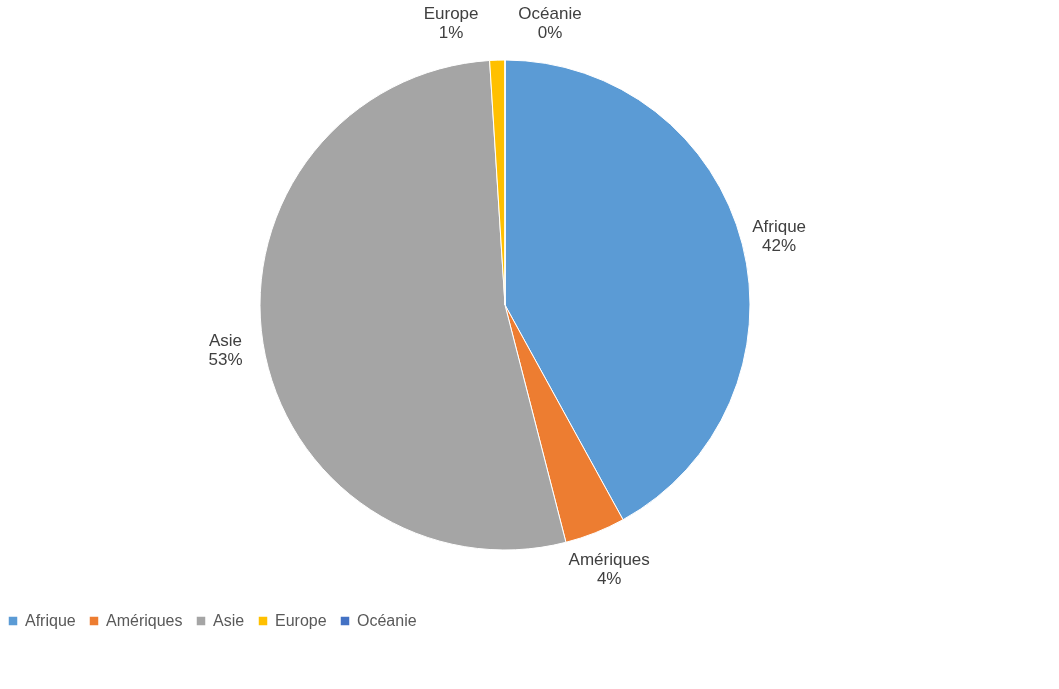 The width and height of the screenshot is (1059, 689). I want to click on data-label: 42%, so click(779, 245).